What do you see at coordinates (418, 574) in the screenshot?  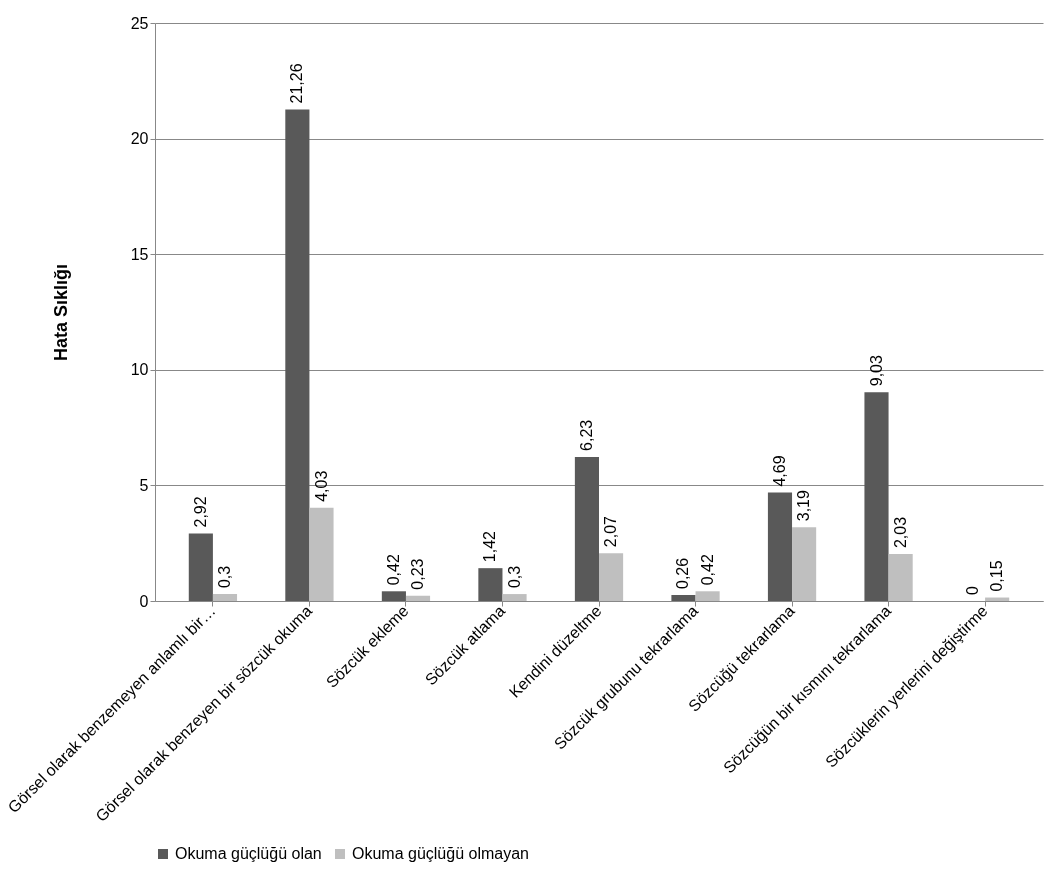 I see `data-label: 0,23` at bounding box center [418, 574].